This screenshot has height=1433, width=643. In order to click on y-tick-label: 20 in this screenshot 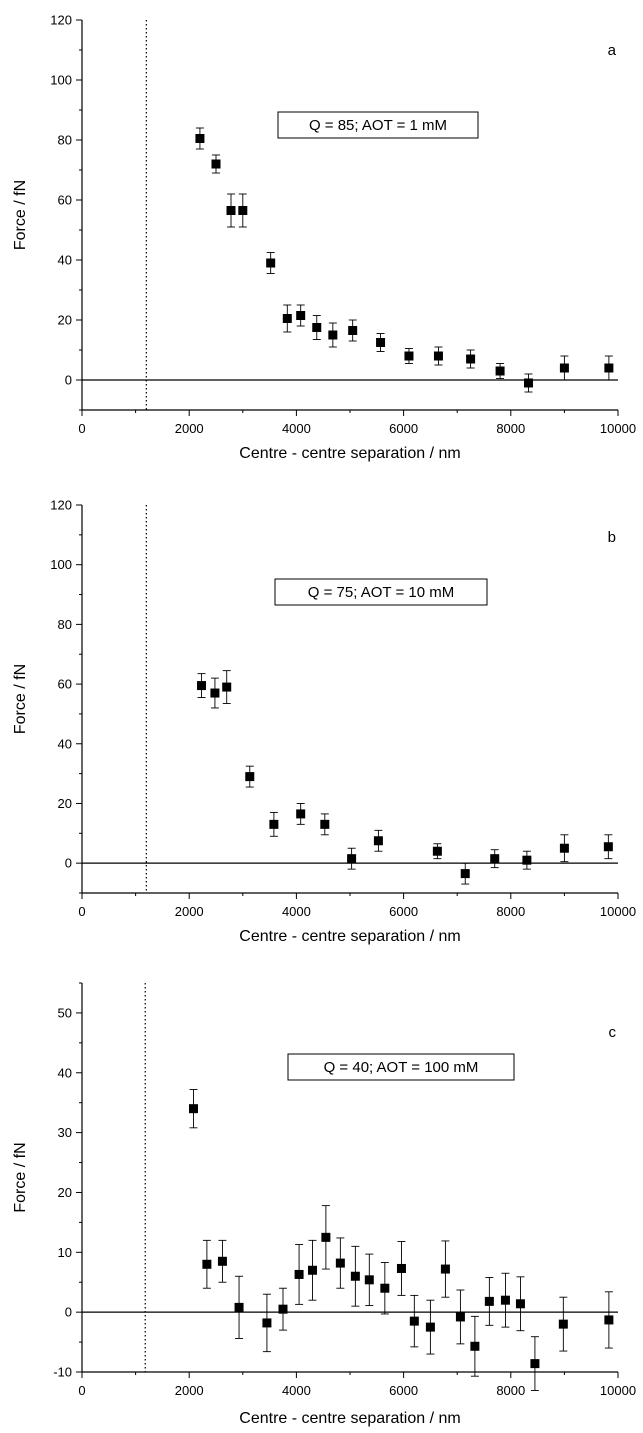, I will do `click(65, 803)`.